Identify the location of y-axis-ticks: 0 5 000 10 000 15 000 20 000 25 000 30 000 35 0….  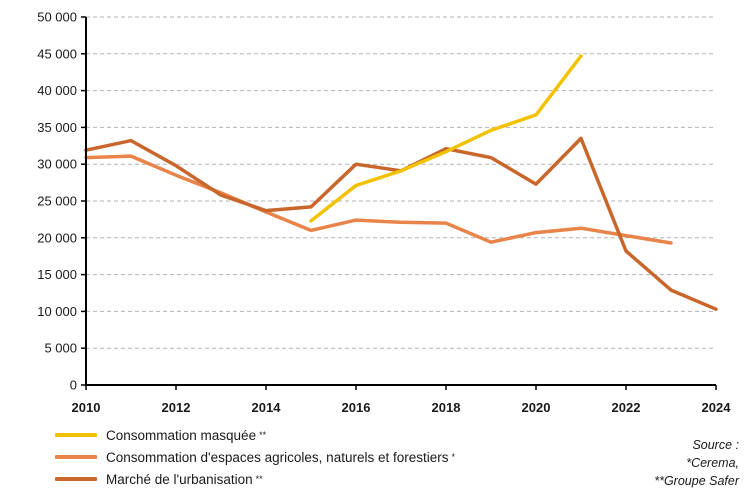
(61, 201).